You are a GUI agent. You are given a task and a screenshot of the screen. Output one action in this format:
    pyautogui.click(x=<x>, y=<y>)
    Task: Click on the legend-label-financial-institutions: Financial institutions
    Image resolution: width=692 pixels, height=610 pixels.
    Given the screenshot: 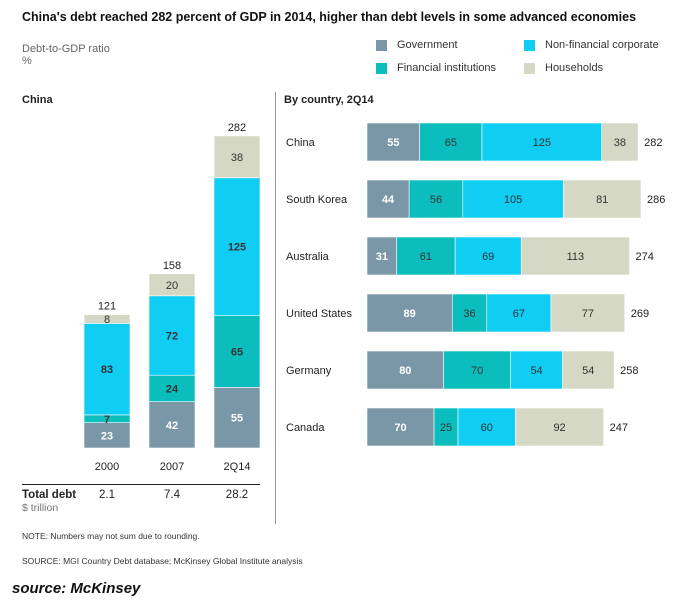 What is the action you would take?
    pyautogui.click(x=447, y=68)
    